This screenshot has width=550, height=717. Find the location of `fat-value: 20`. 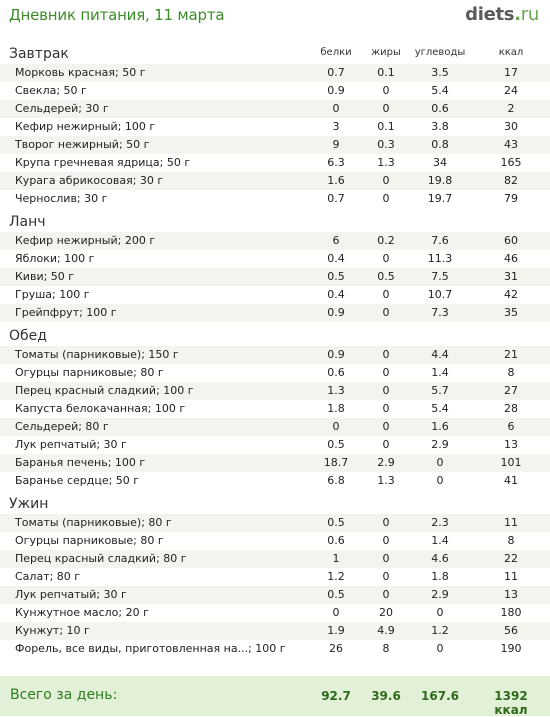

fat-value: 20 is located at coordinates (386, 612).